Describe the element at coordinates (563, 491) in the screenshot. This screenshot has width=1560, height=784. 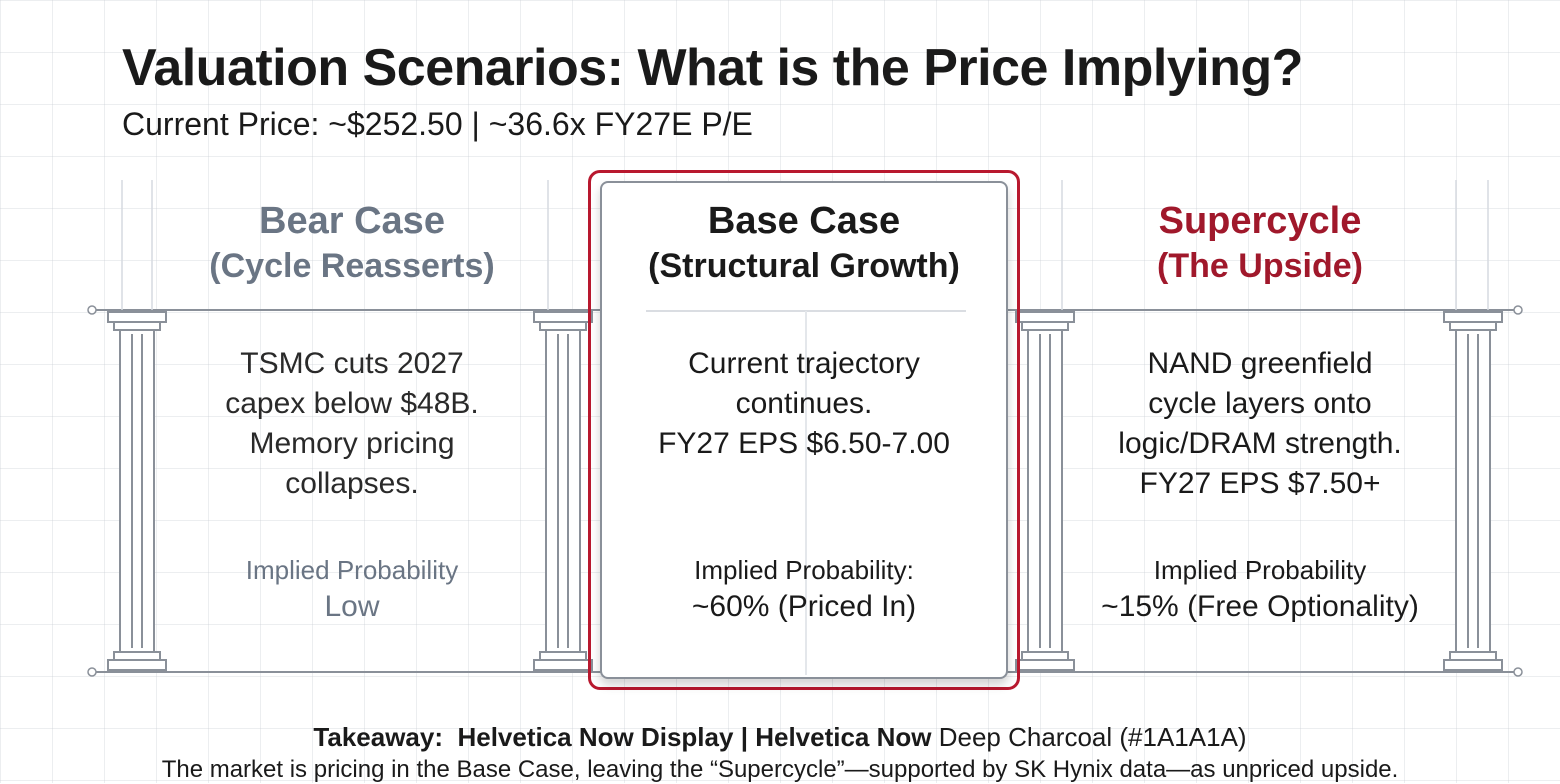
I see `pillar-center-left` at that location.